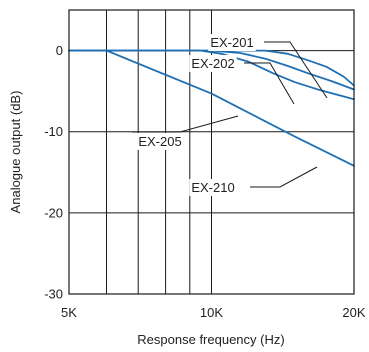 The width and height of the screenshot is (369, 352). What do you see at coordinates (53, 212) in the screenshot?
I see `y-tick-label: -20` at bounding box center [53, 212].